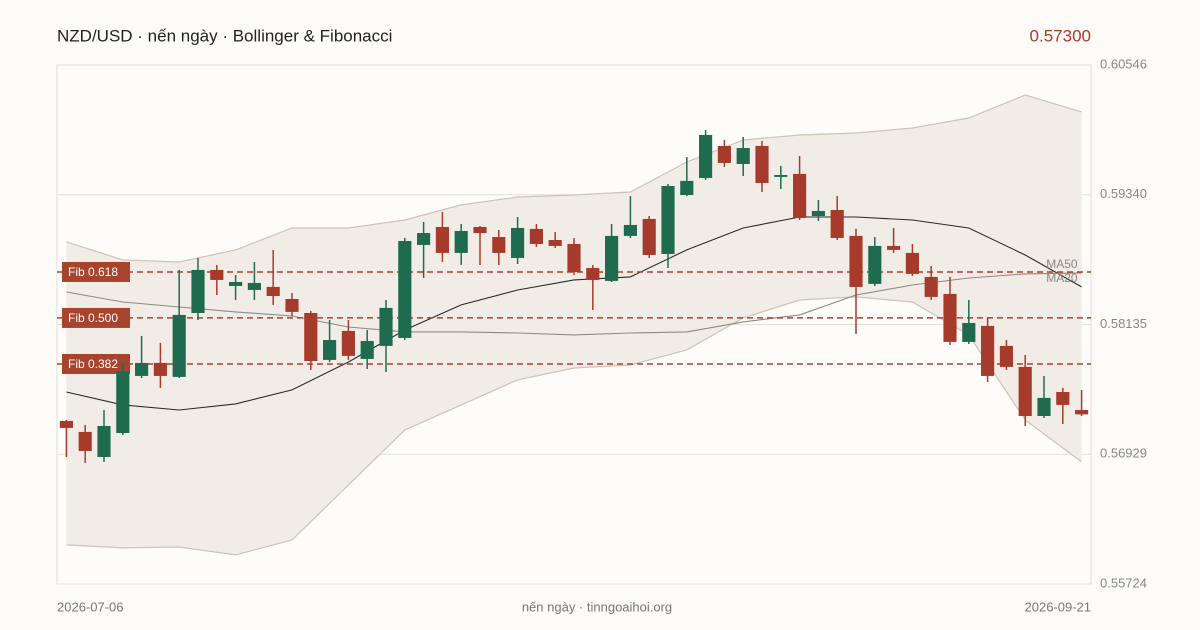 Image resolution: width=1200 pixels, height=630 pixels. What do you see at coordinates (90, 606) in the screenshot?
I see `x-tick-label: 2026-07-06` at bounding box center [90, 606].